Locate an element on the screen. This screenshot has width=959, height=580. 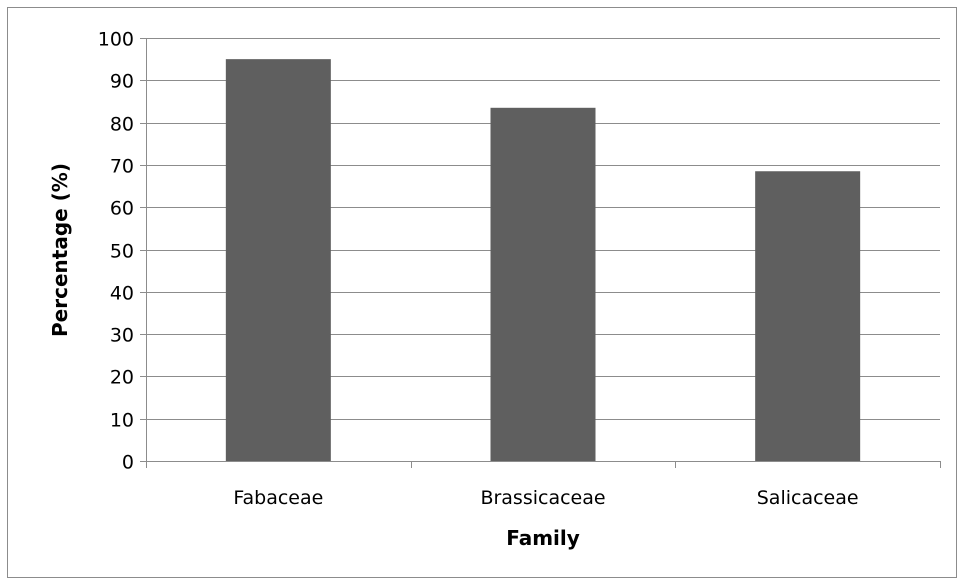
y-tick-label: 100 is located at coordinates (116, 40).